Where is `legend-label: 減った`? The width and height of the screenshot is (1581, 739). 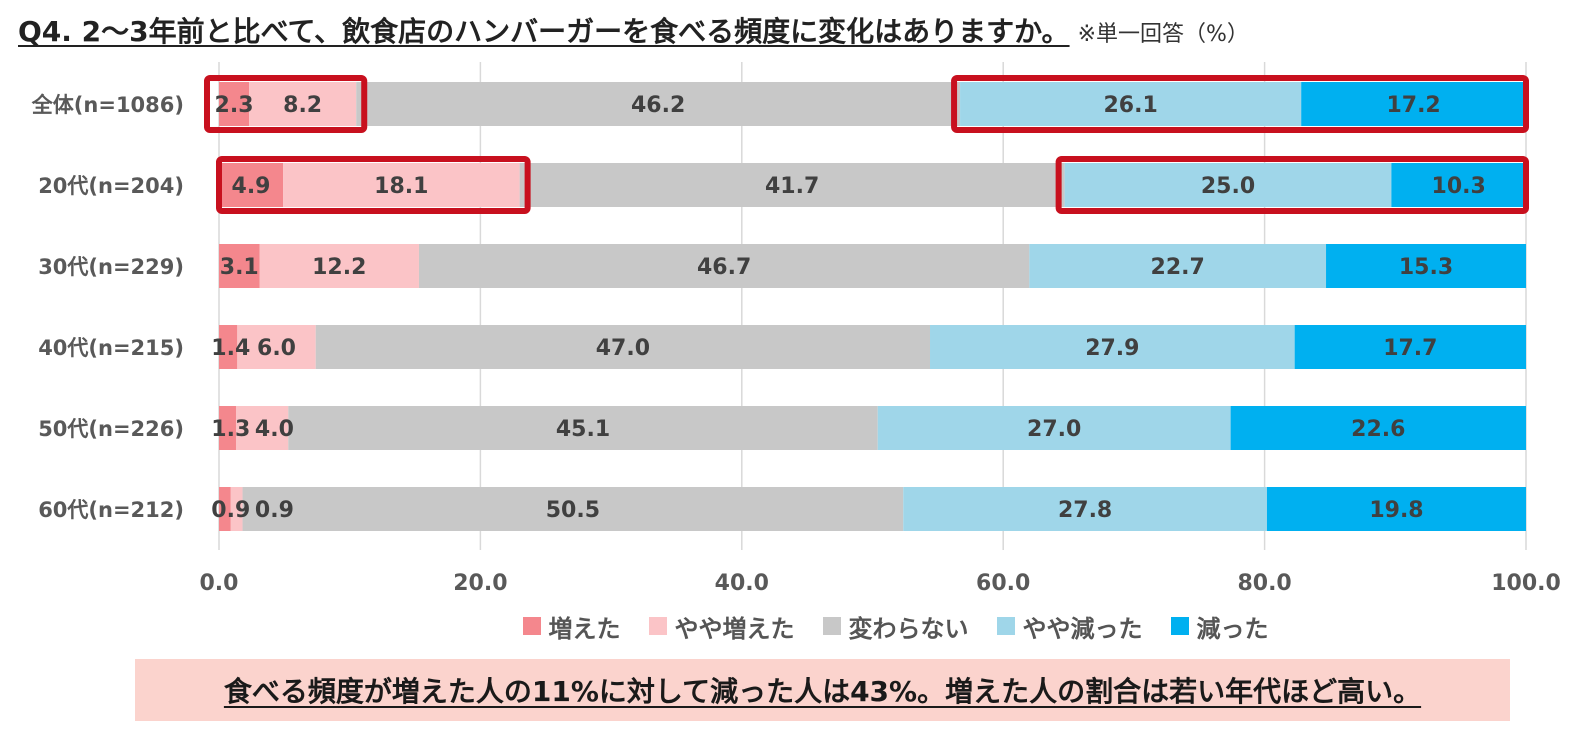 legend-label: 減った is located at coordinates (1232, 628).